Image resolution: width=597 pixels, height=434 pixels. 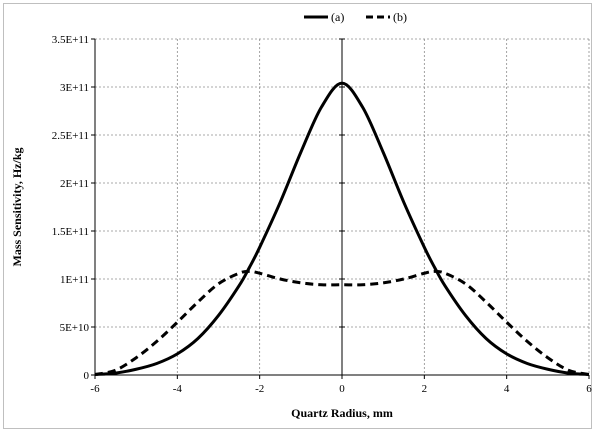 What do you see at coordinates (400, 17) in the screenshot?
I see `legend-label-b: (b)` at bounding box center [400, 17].